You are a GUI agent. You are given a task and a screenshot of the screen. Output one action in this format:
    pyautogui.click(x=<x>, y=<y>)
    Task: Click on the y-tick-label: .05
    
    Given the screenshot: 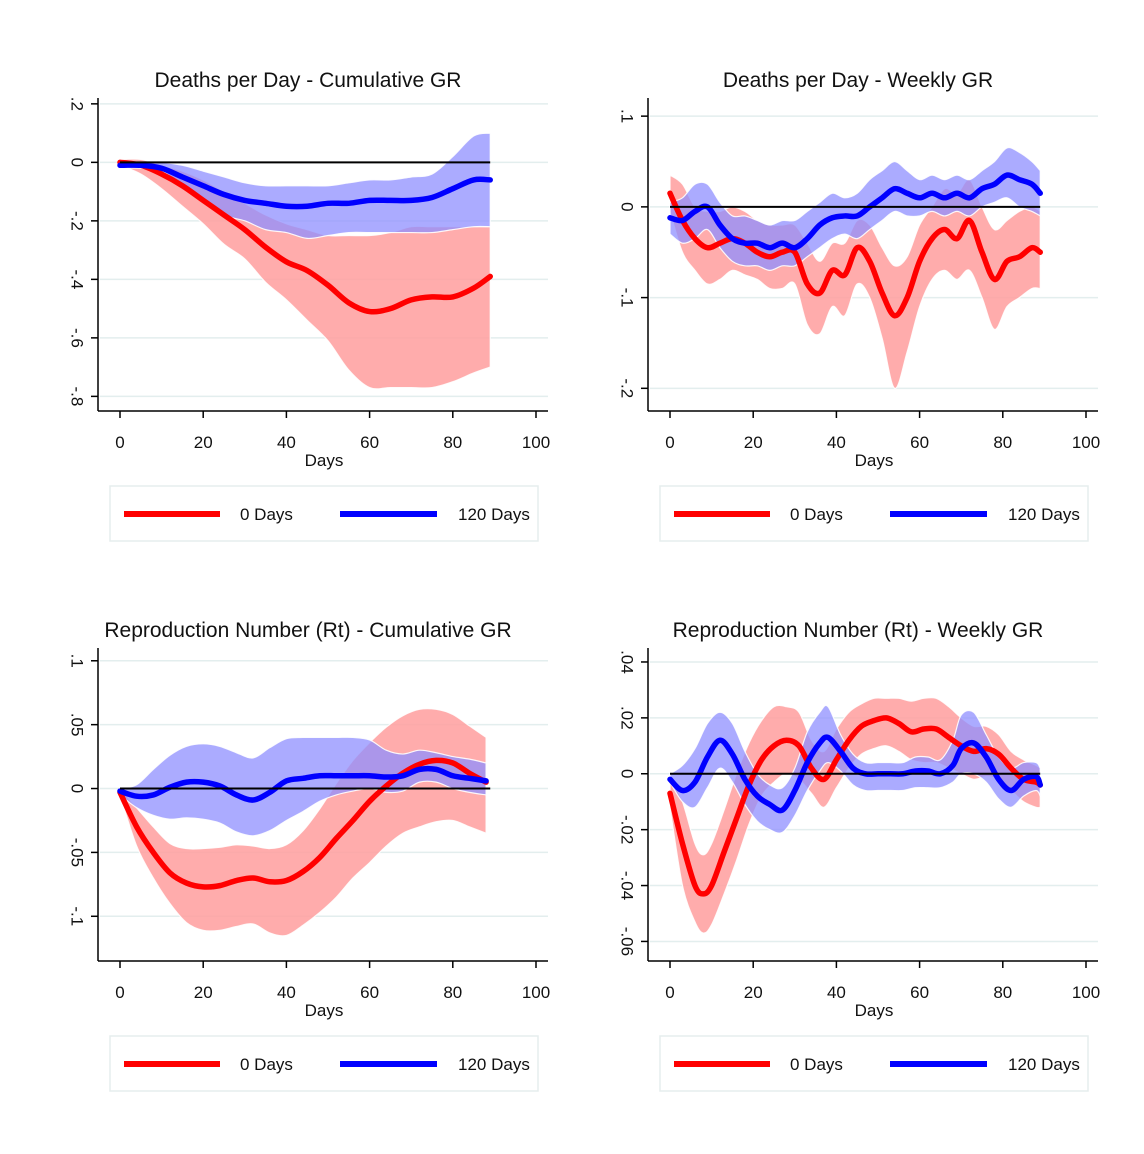 What is the action you would take?
    pyautogui.click(x=77, y=725)
    